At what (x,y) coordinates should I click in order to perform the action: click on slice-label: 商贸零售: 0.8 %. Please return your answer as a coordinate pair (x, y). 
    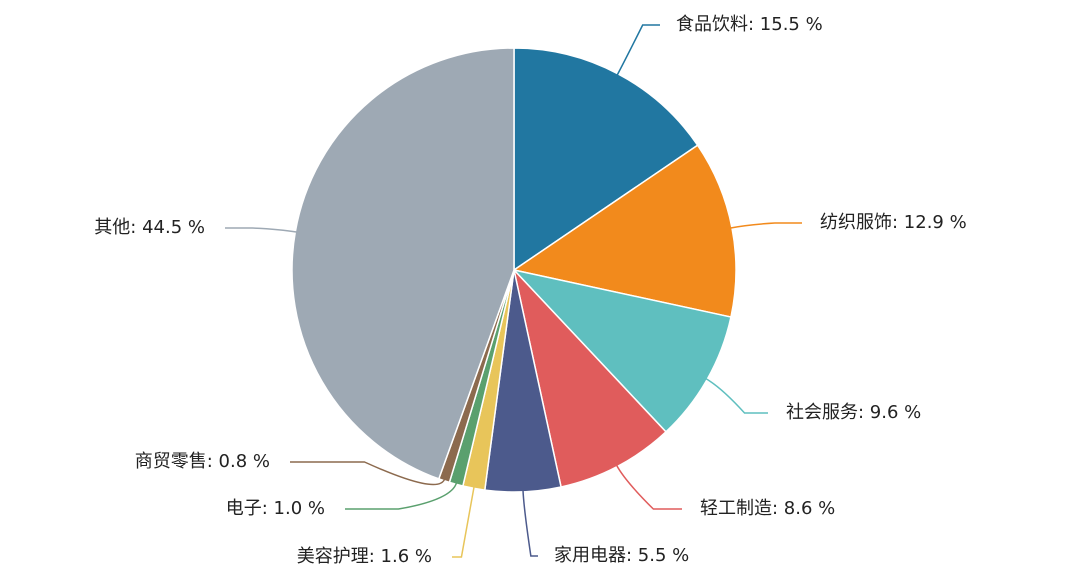
    Looking at the image, I should click on (202, 461).